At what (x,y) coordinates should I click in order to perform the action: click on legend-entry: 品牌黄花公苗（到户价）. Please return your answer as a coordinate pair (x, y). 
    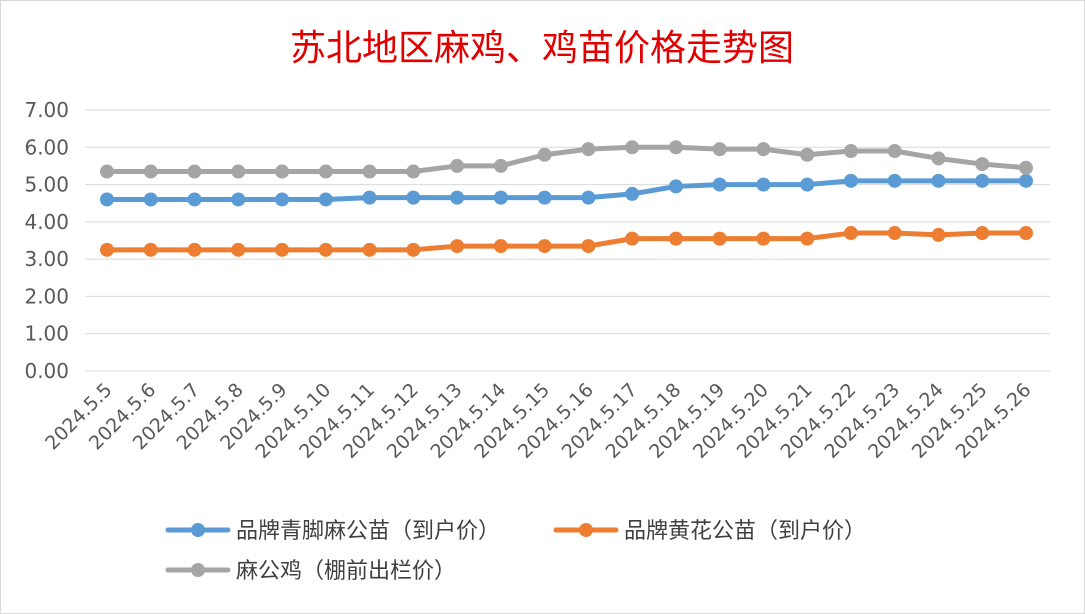
    Looking at the image, I should click on (709, 531).